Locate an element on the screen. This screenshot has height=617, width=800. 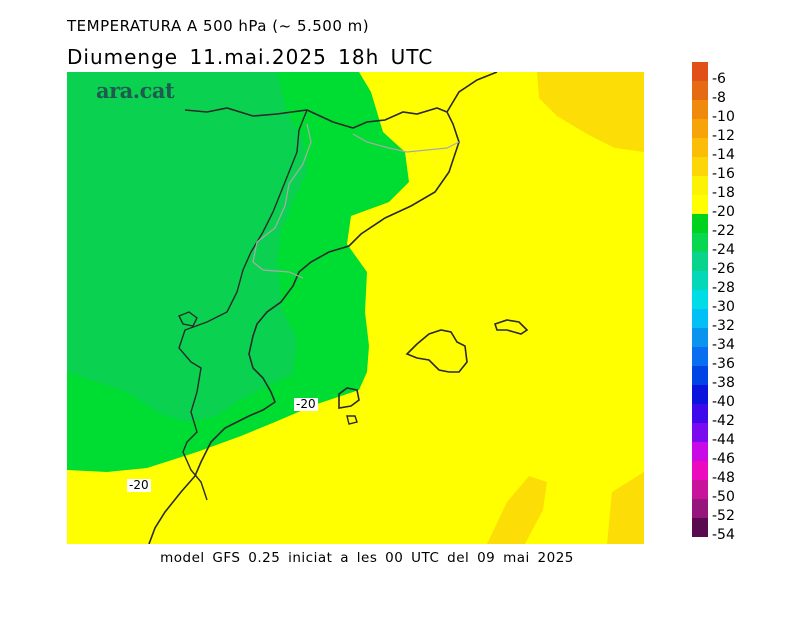
legend-label: -40 is located at coordinates (723, 402).